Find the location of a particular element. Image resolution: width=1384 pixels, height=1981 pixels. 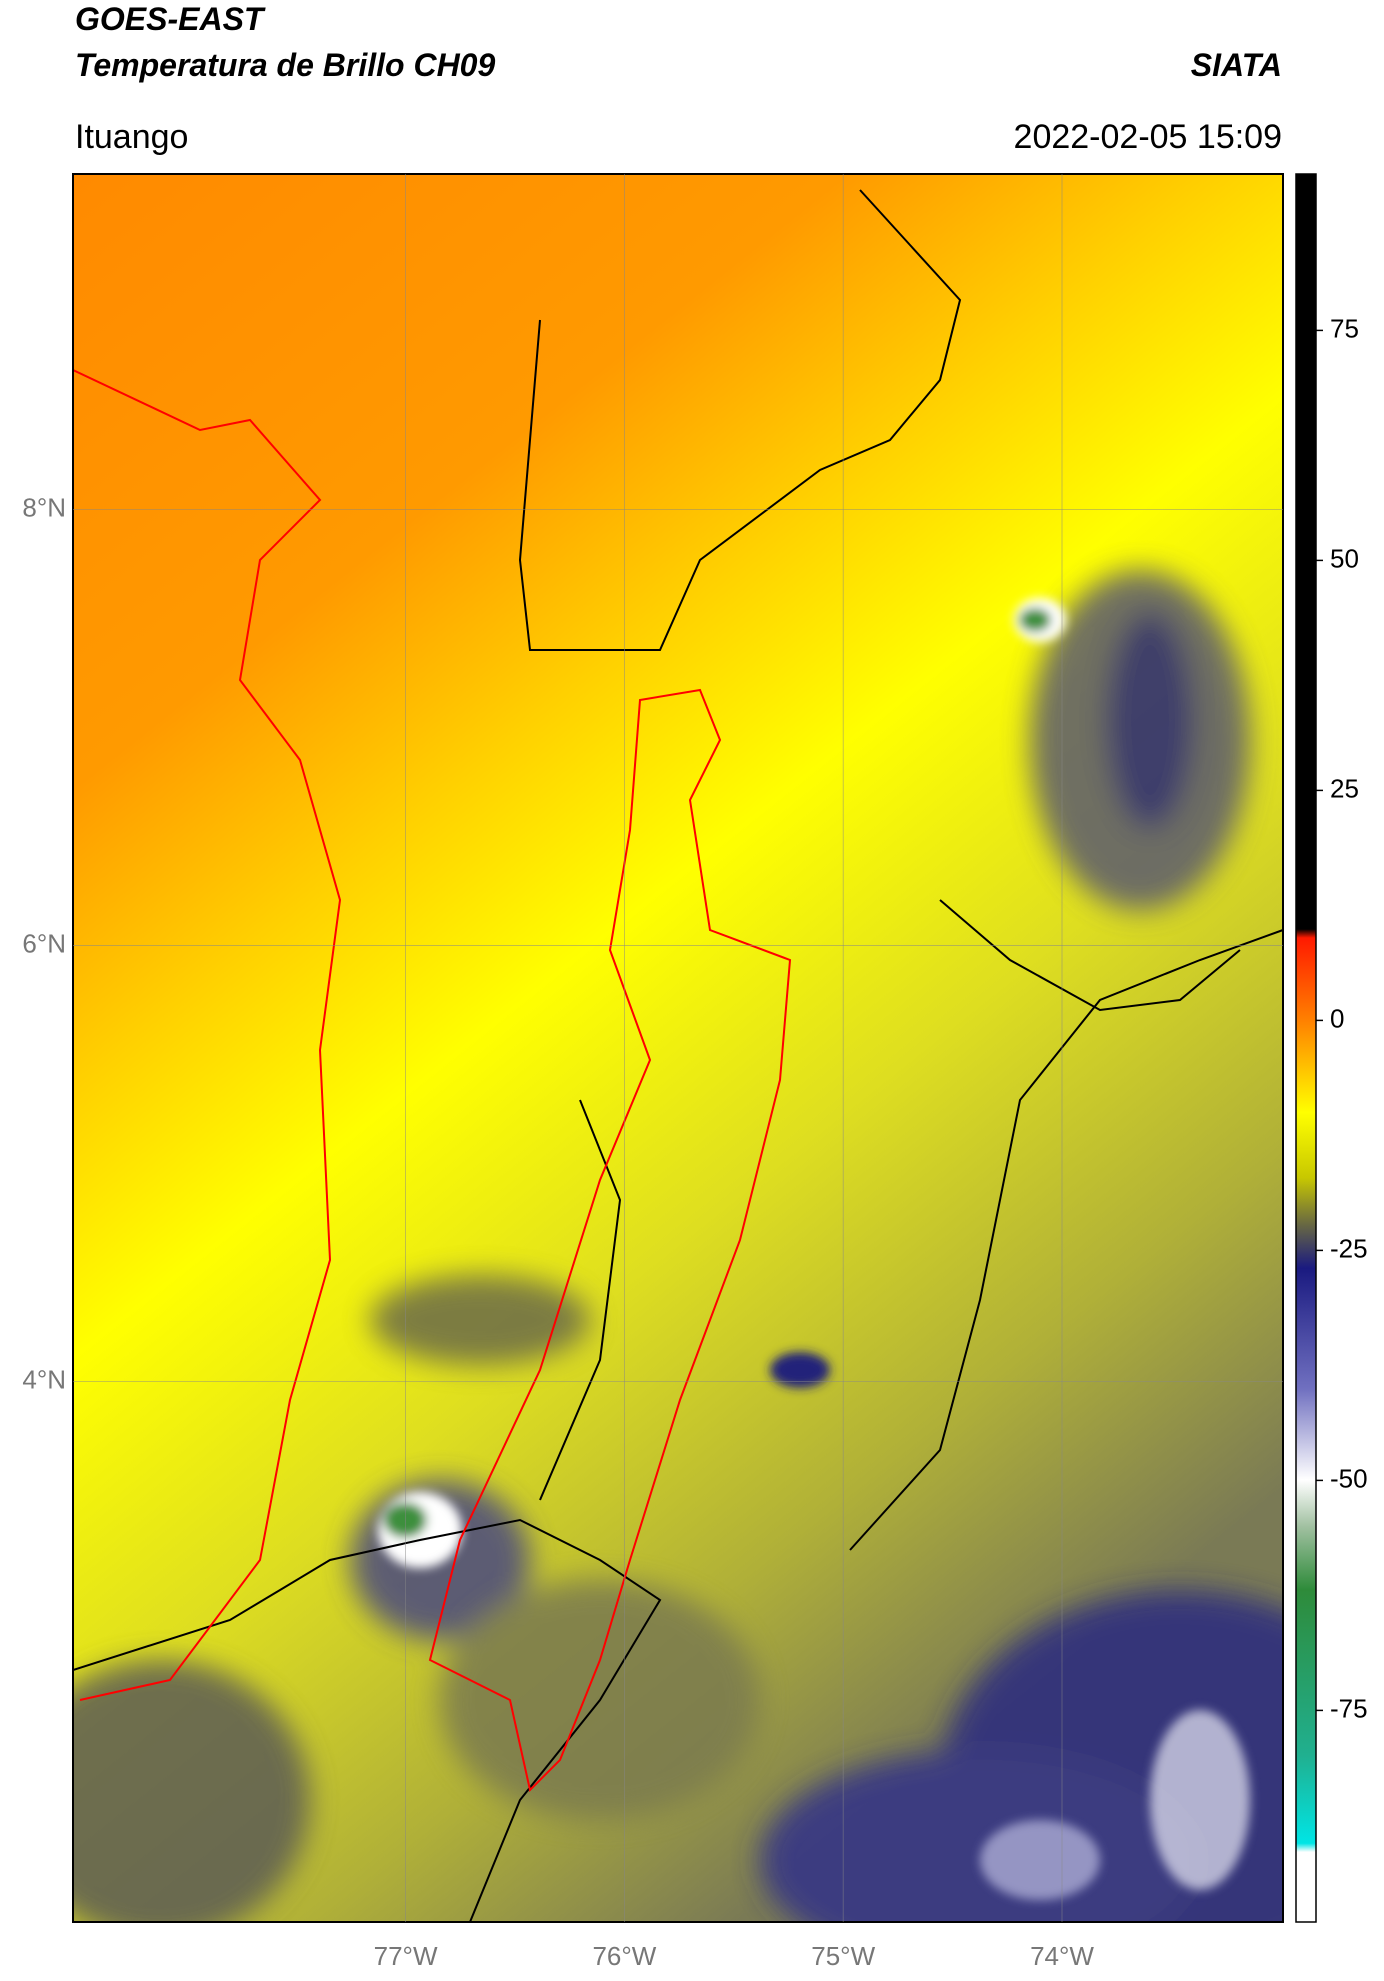

source: SIATA is located at coordinates (1236, 65).